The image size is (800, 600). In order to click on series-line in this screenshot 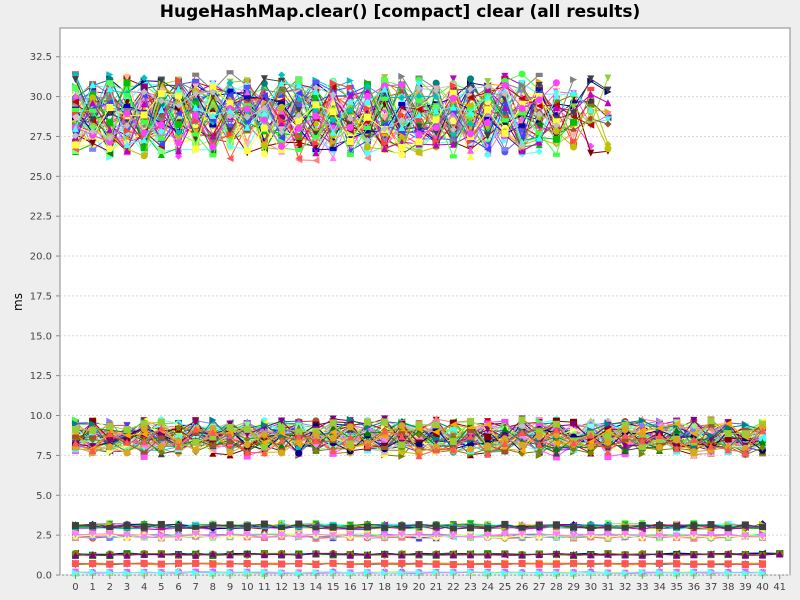, I will do `click(419, 526)`.